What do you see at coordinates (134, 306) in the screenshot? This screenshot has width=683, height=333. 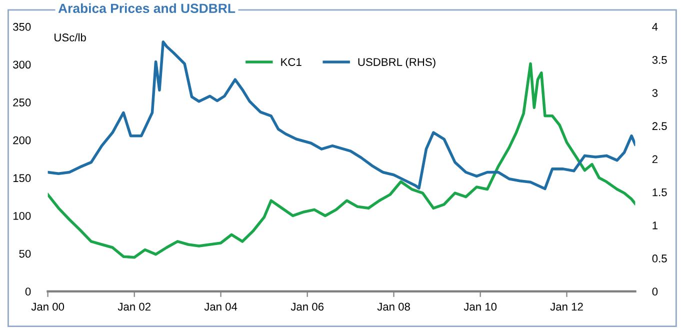 I see `x-tick-label: Jan 02` at bounding box center [134, 306].